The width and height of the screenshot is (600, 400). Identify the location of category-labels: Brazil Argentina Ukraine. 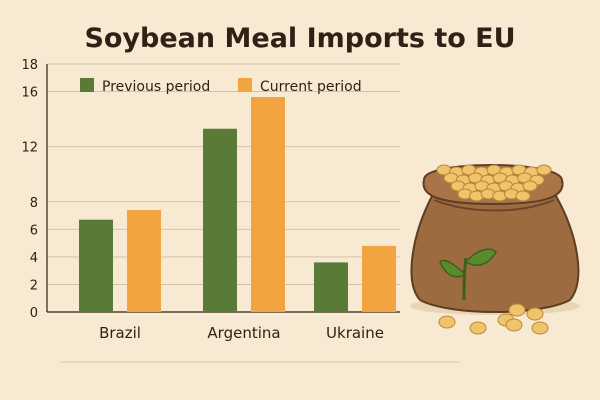
(241, 333).